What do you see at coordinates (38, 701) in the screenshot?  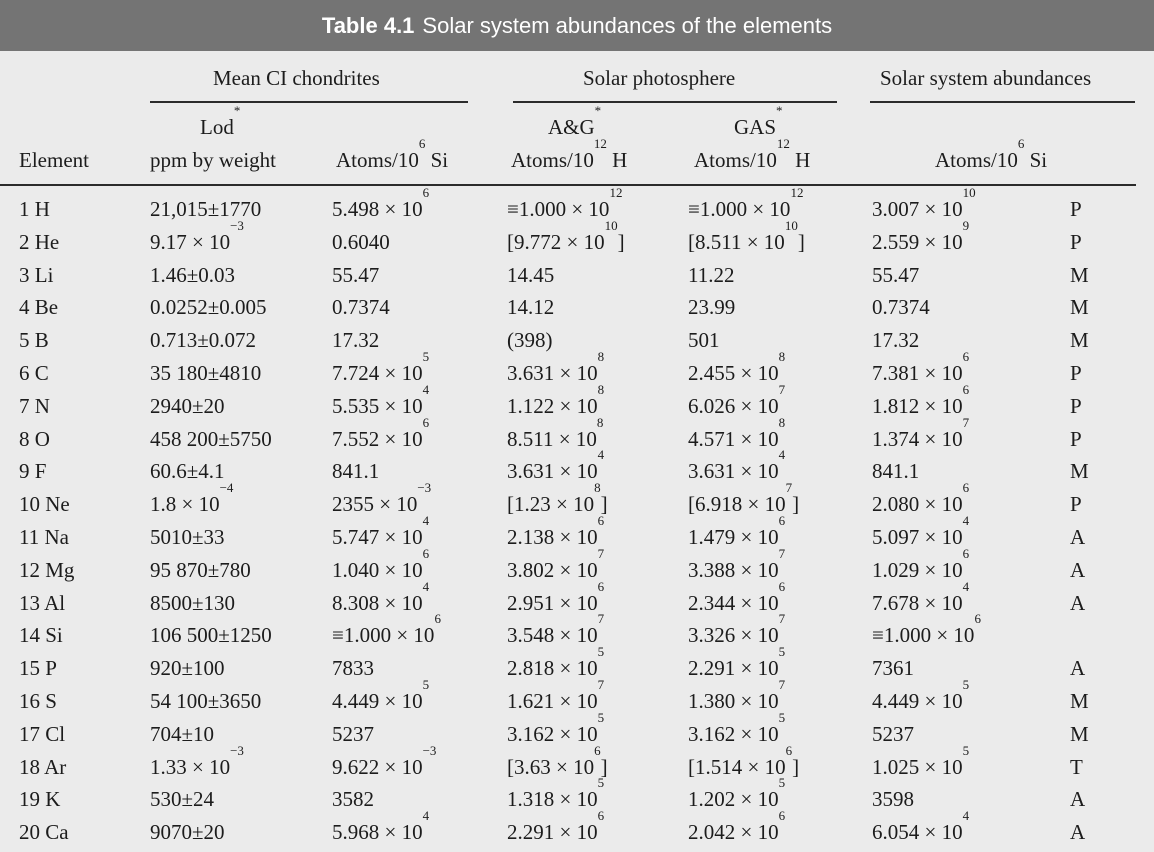 I see `cell-element: 16 S` at bounding box center [38, 701].